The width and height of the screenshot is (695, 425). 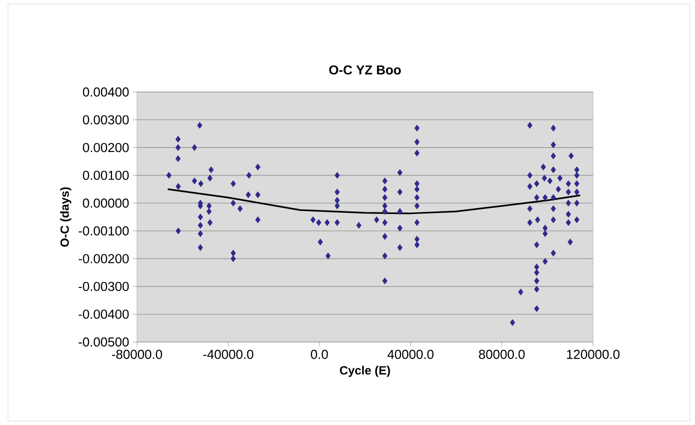 What do you see at coordinates (501, 354) in the screenshot?
I see `x-tick-label: 80000.0` at bounding box center [501, 354].